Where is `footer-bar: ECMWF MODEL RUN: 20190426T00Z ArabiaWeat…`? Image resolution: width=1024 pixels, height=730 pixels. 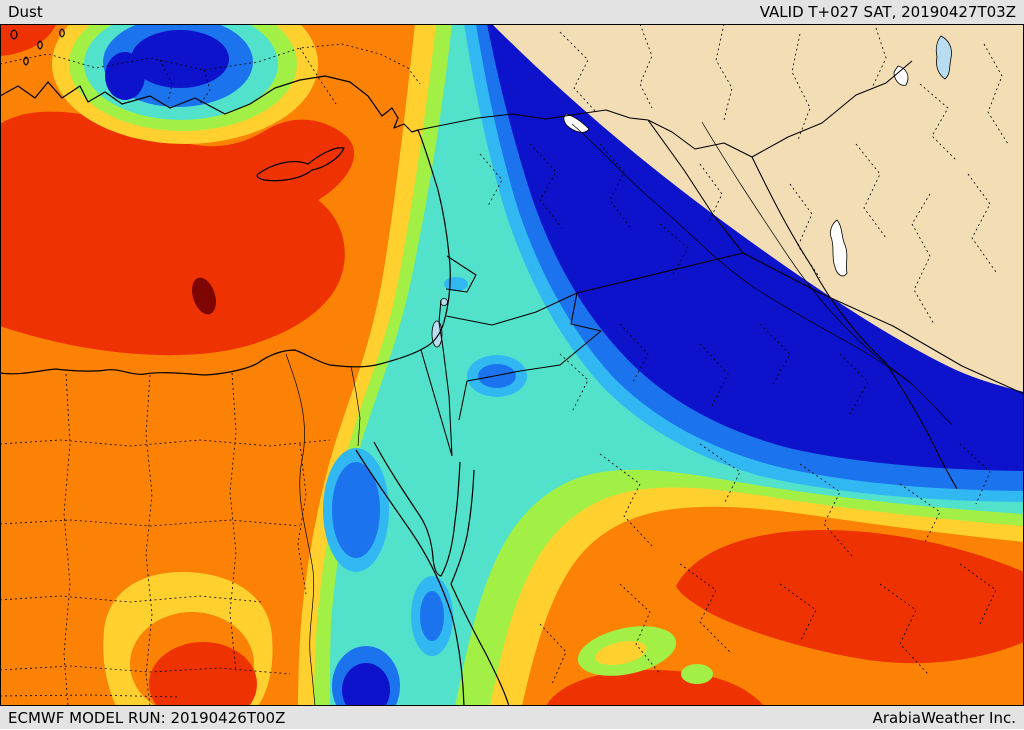
footer-bar: ECMWF MODEL RUN: 20190426T00Z ArabiaWeat… is located at coordinates (512, 717).